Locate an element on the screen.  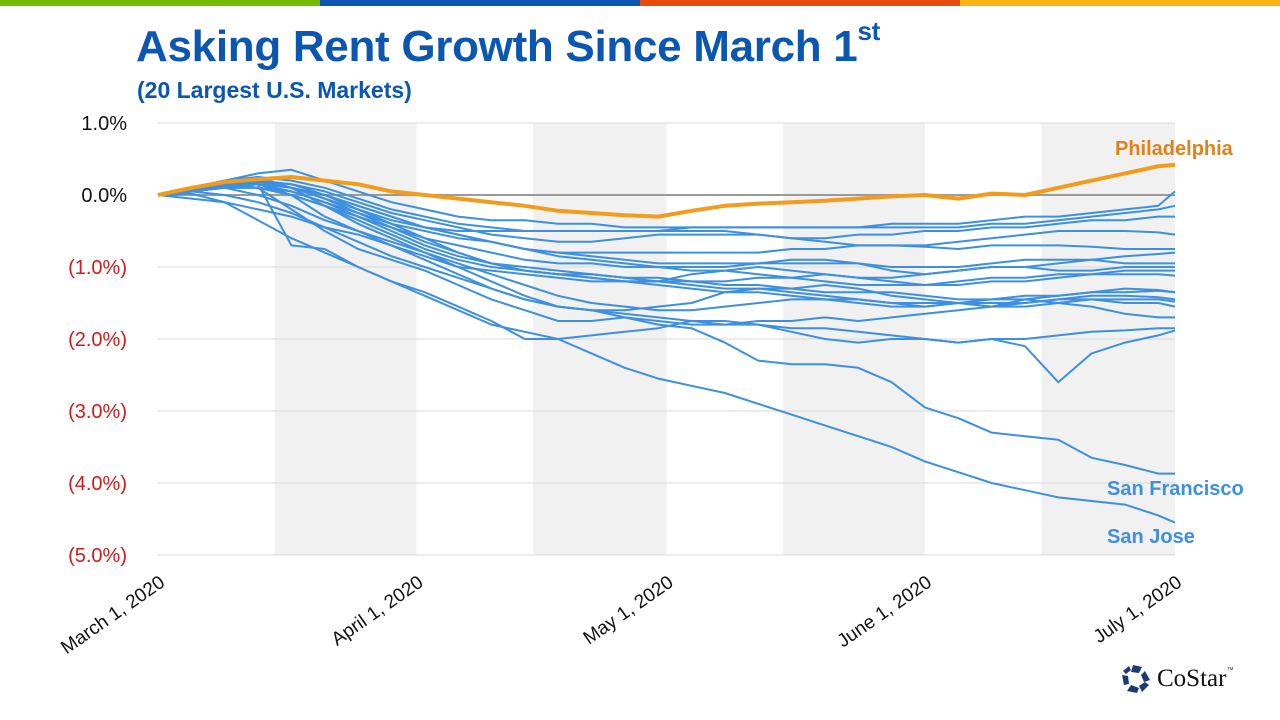
series-label-philadelphia: Philadelphia is located at coordinates (1174, 149).